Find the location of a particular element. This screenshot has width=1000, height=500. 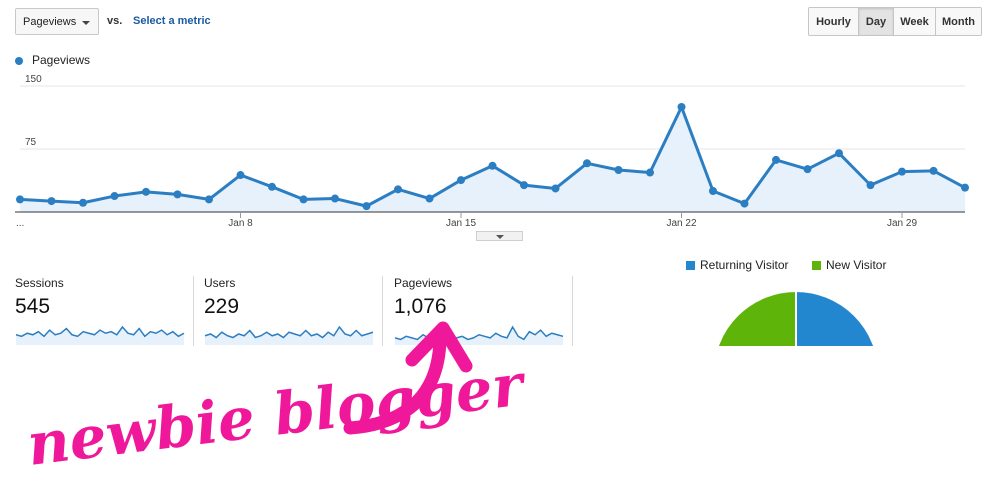

legend-dot-icon is located at coordinates (19, 61).